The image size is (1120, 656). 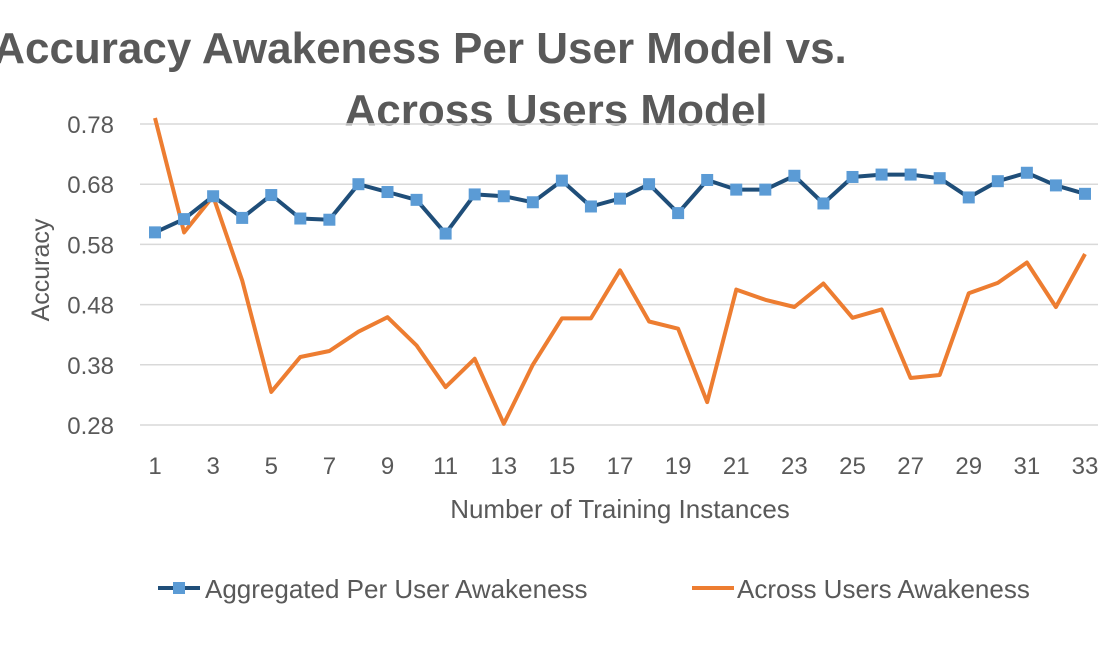 What do you see at coordinates (556, 110) in the screenshot?
I see `chart-title-line-2: Across Users Model` at bounding box center [556, 110].